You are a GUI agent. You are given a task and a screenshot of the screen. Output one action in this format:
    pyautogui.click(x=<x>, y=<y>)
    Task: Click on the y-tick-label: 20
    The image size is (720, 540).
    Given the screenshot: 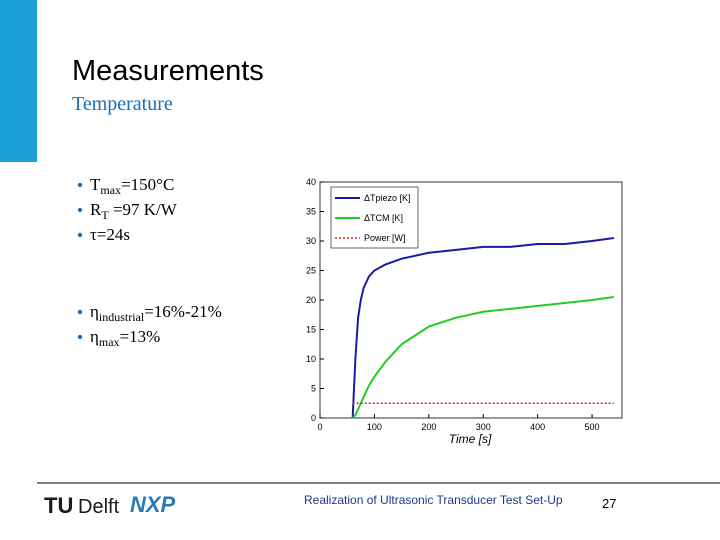 What is the action you would take?
    pyautogui.click(x=311, y=300)
    